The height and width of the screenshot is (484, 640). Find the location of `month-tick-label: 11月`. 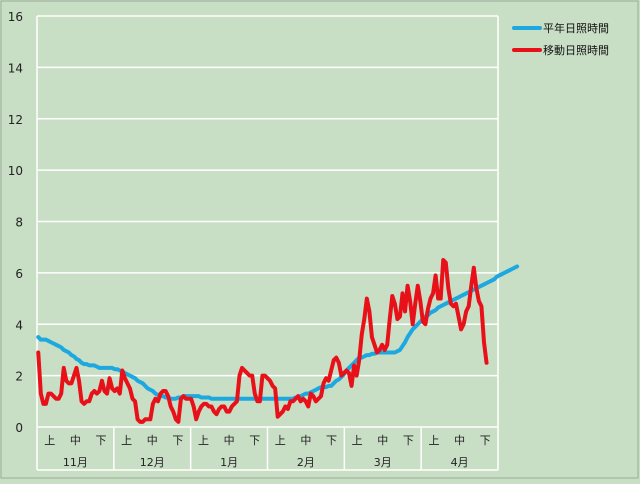

month-tick-label: 11月 is located at coordinates (75, 462).